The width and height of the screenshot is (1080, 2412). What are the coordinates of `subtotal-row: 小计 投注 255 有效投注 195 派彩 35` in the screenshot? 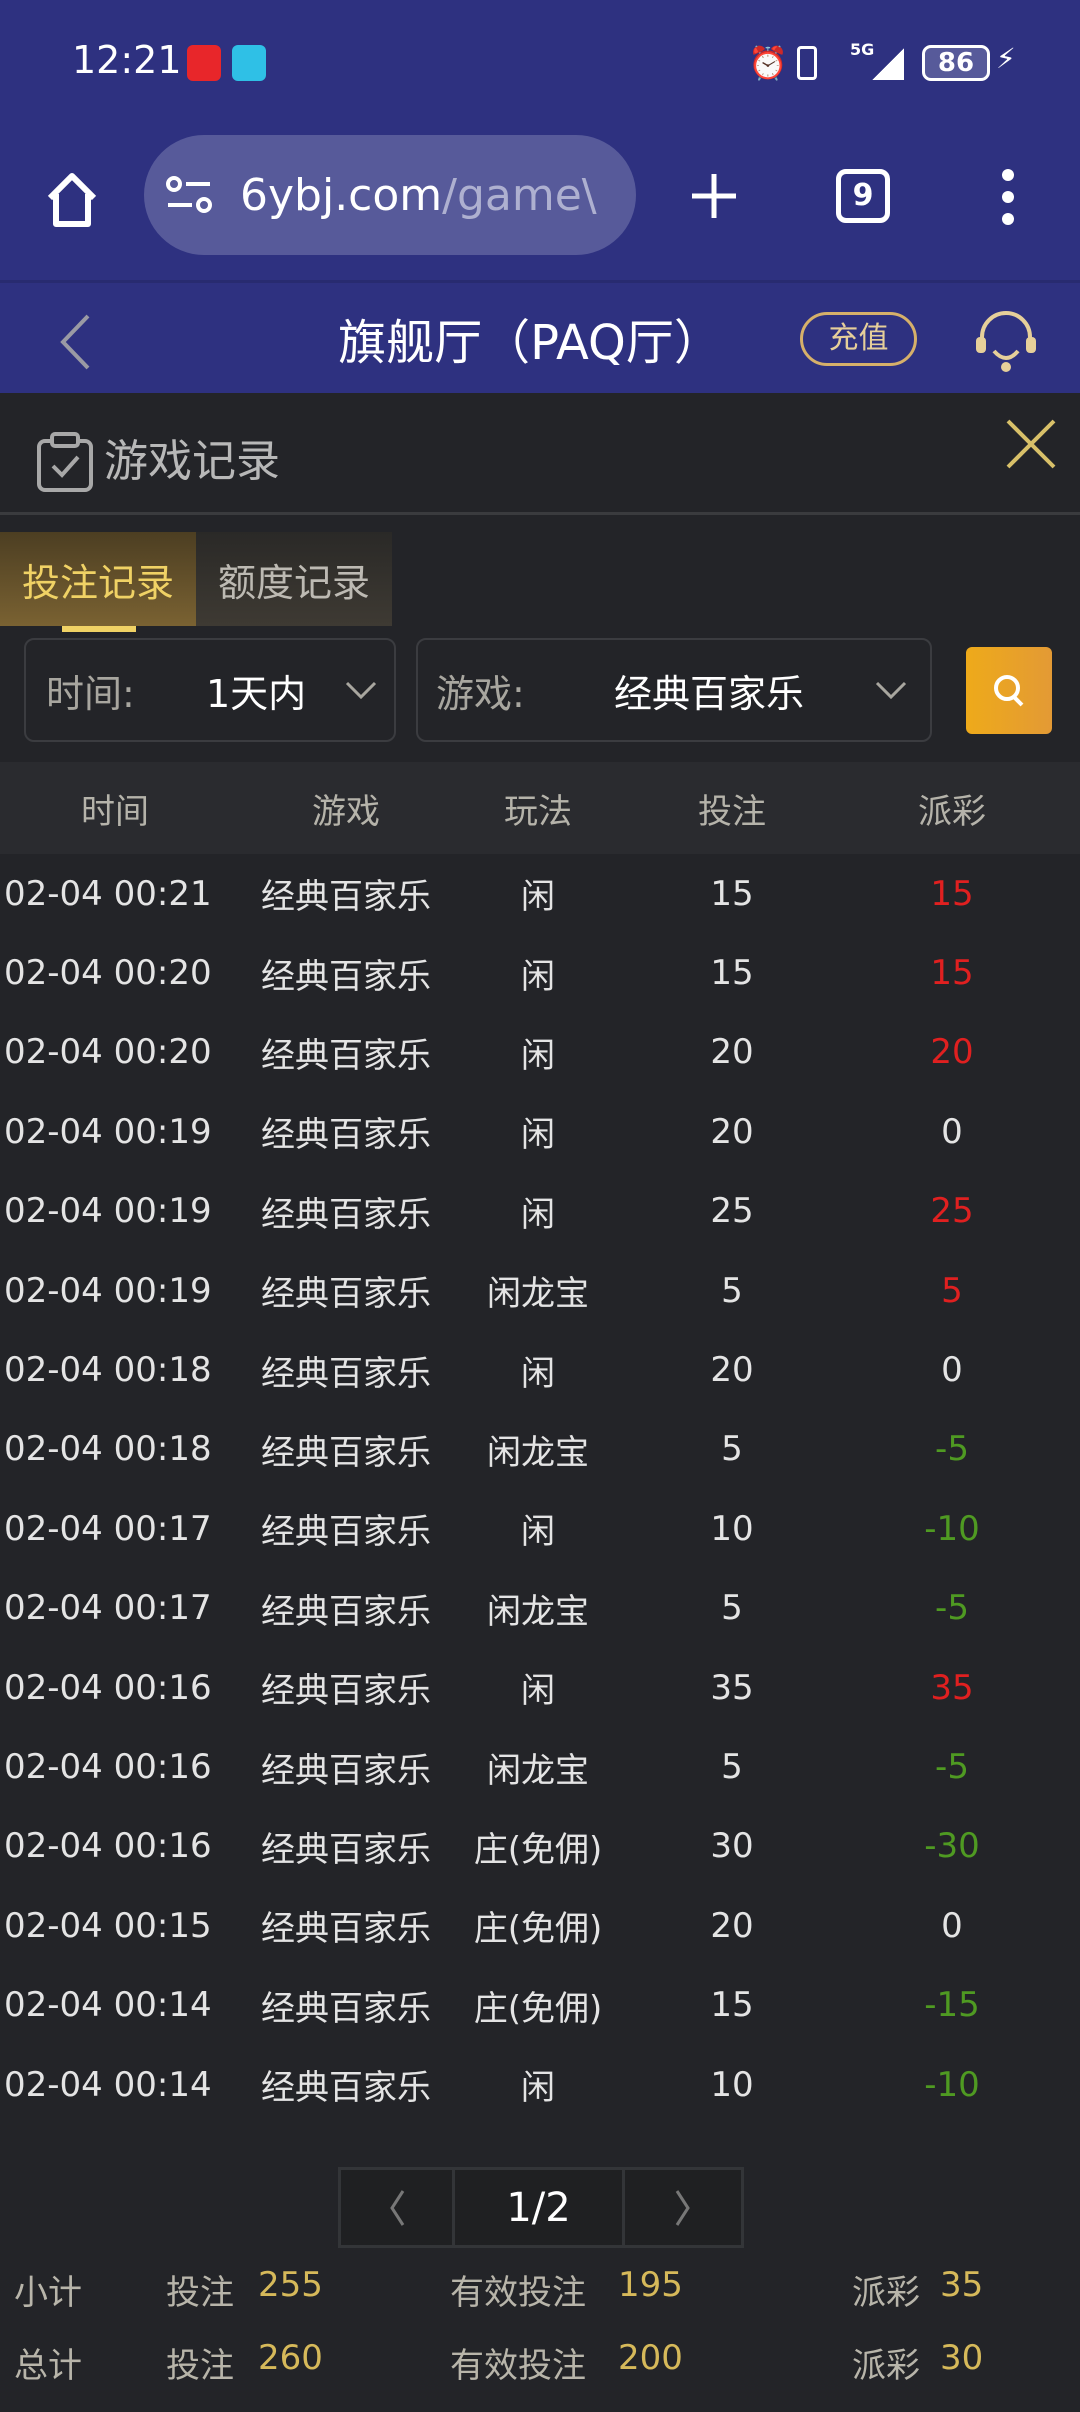 It's located at (540, 2289).